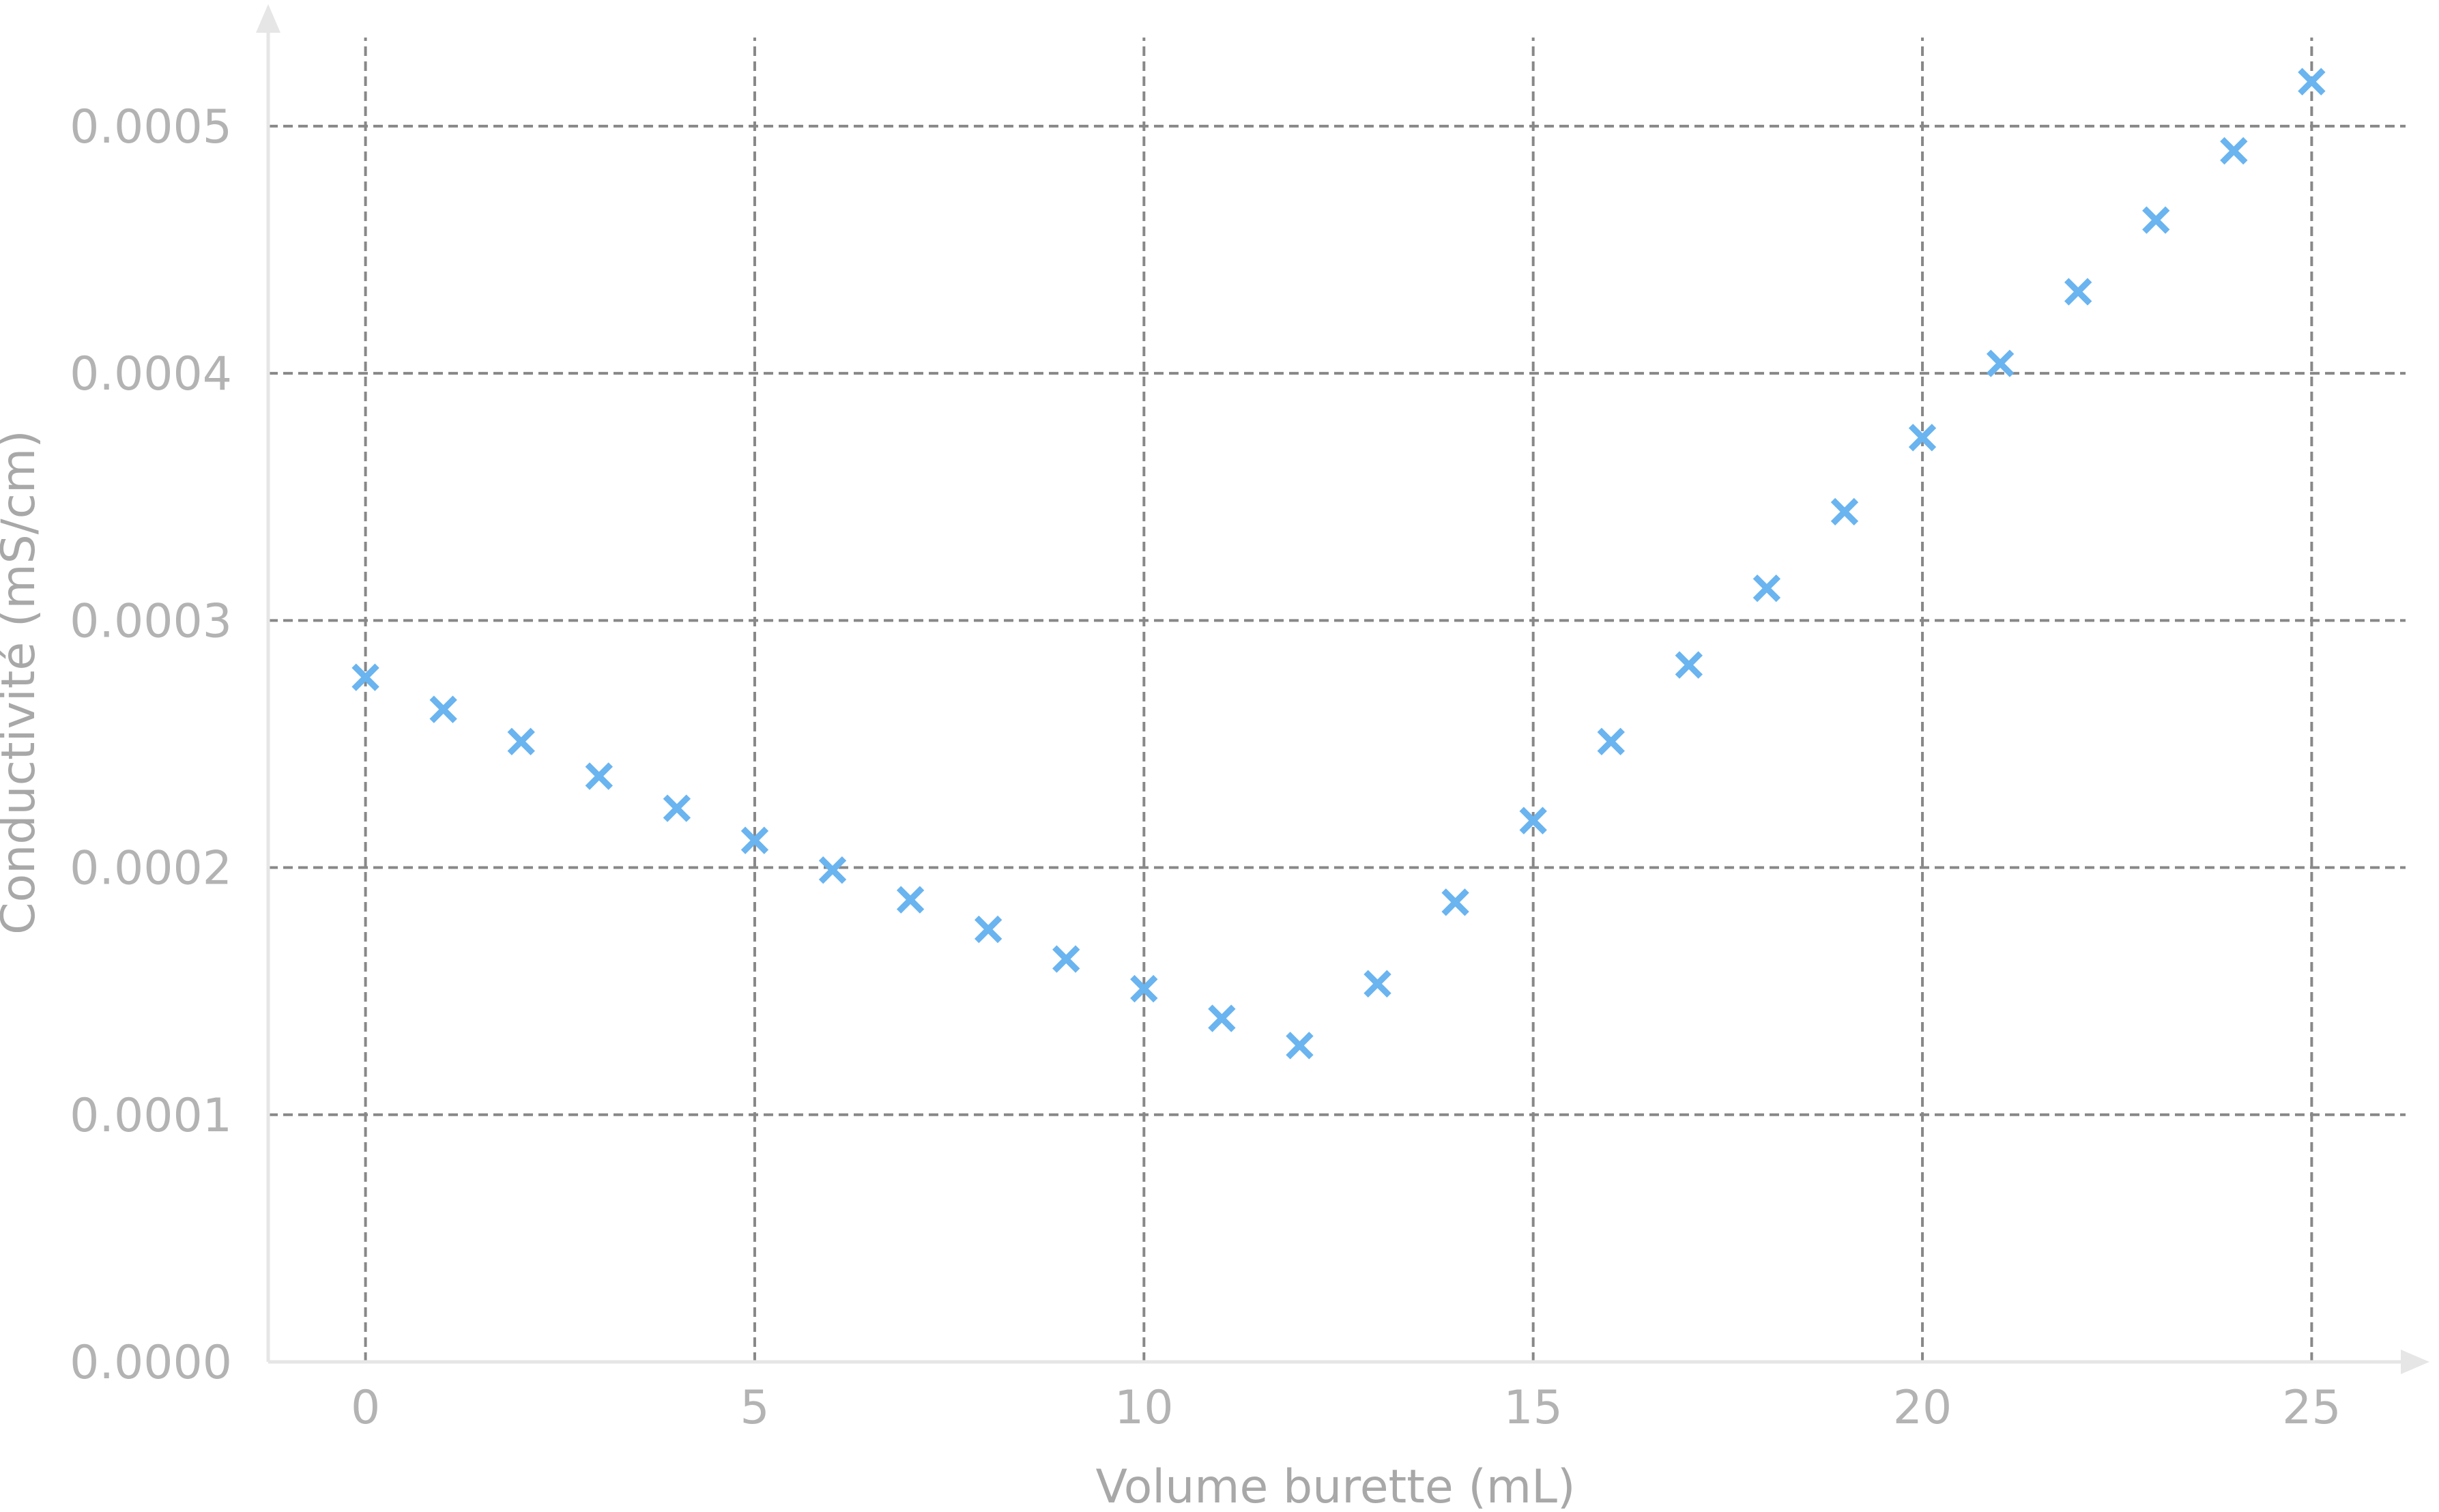 The height and width of the screenshot is (1512, 2439). Describe the element at coordinates (1144, 1408) in the screenshot. I see `x-tick-label: 10` at that location.